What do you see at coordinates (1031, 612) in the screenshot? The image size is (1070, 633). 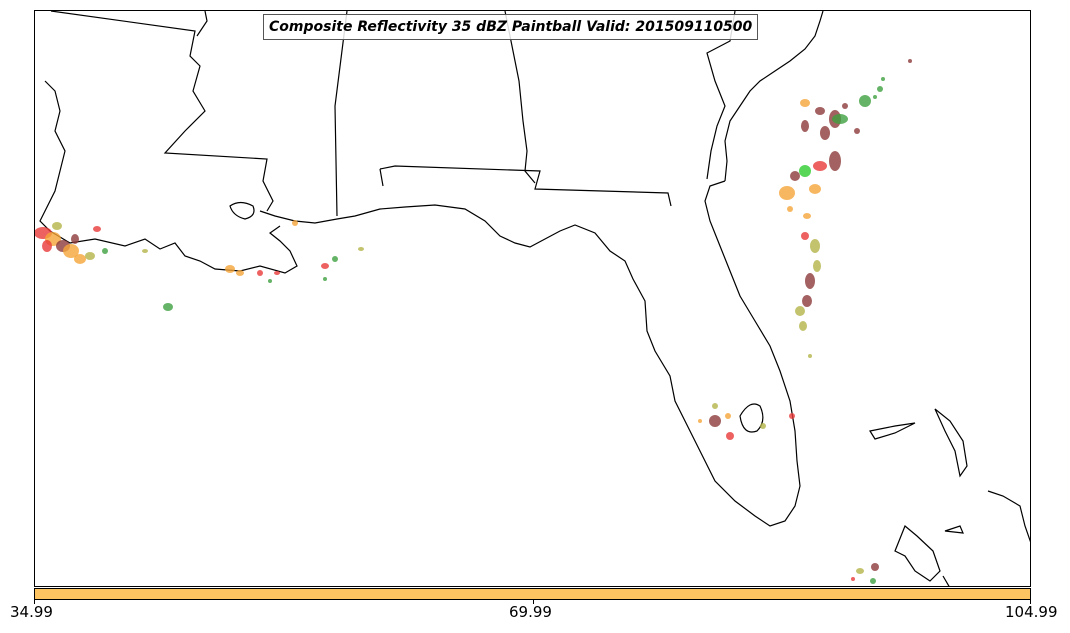 I see `colorbar-label-max: 104.99` at bounding box center [1031, 612].